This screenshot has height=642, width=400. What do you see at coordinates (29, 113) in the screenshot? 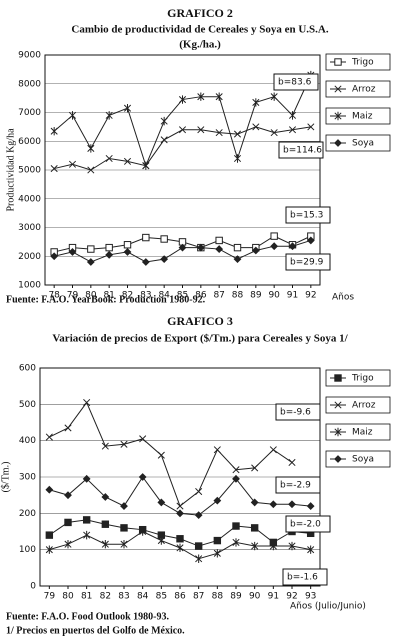
I see `y-tick-label: 7000` at bounding box center [29, 113].